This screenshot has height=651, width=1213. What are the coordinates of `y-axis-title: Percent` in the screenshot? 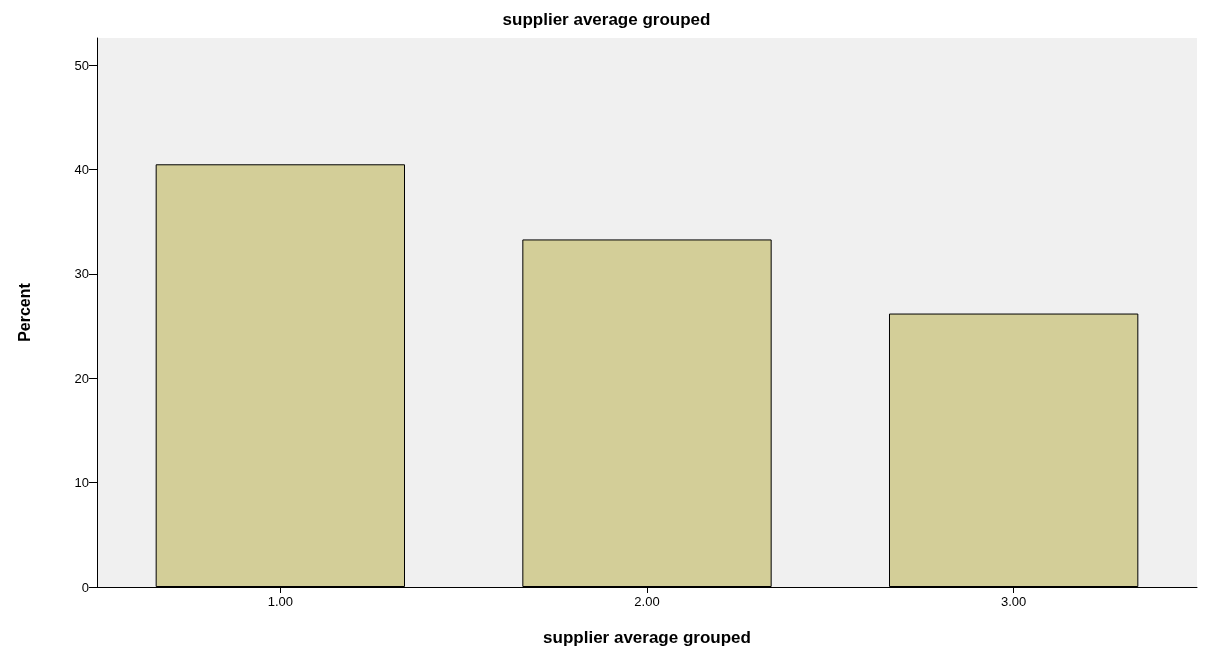 It's located at (24, 312).